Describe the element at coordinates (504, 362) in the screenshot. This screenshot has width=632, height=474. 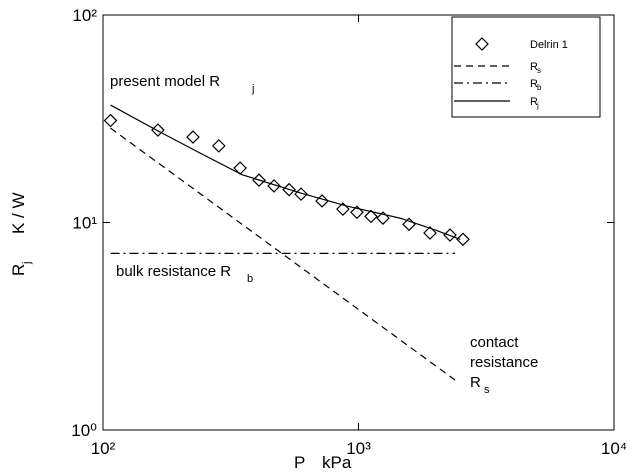
I see `annotation: resistance` at that location.